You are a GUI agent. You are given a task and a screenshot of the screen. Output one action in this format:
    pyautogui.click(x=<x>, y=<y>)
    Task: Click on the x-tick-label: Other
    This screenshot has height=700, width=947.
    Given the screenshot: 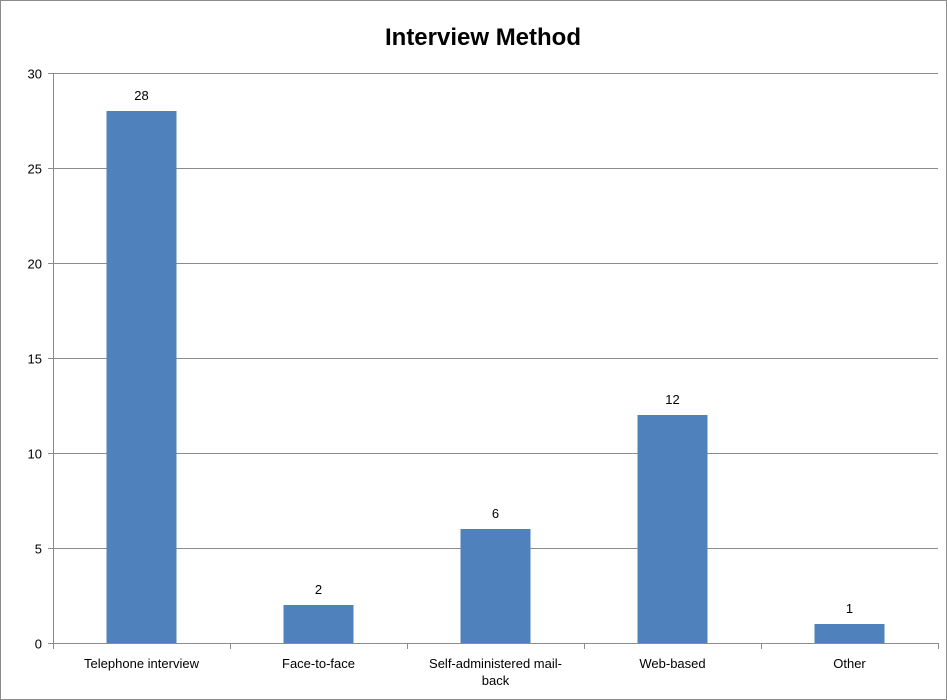 What is the action you would take?
    pyautogui.click(x=849, y=663)
    